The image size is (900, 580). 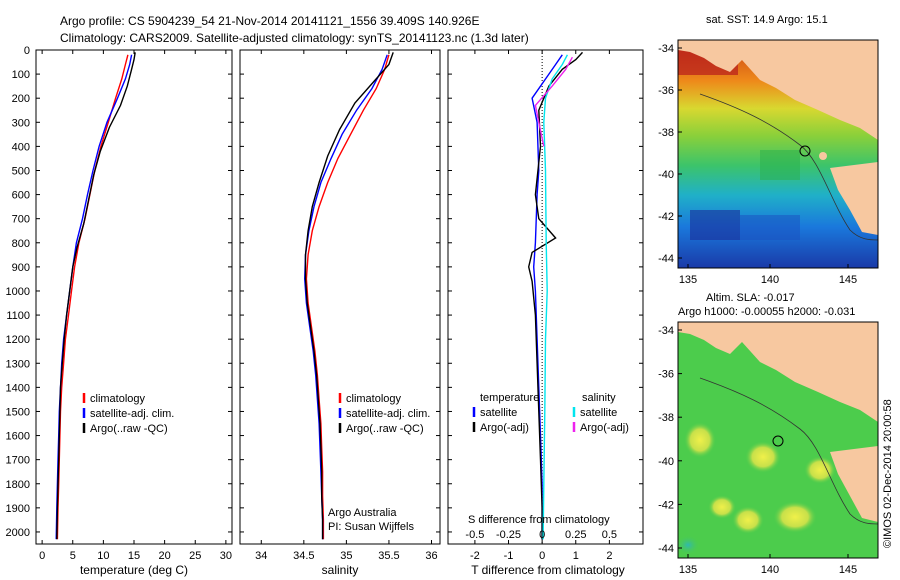 I want to click on salinity-legend-label: climatology, so click(x=374, y=399).